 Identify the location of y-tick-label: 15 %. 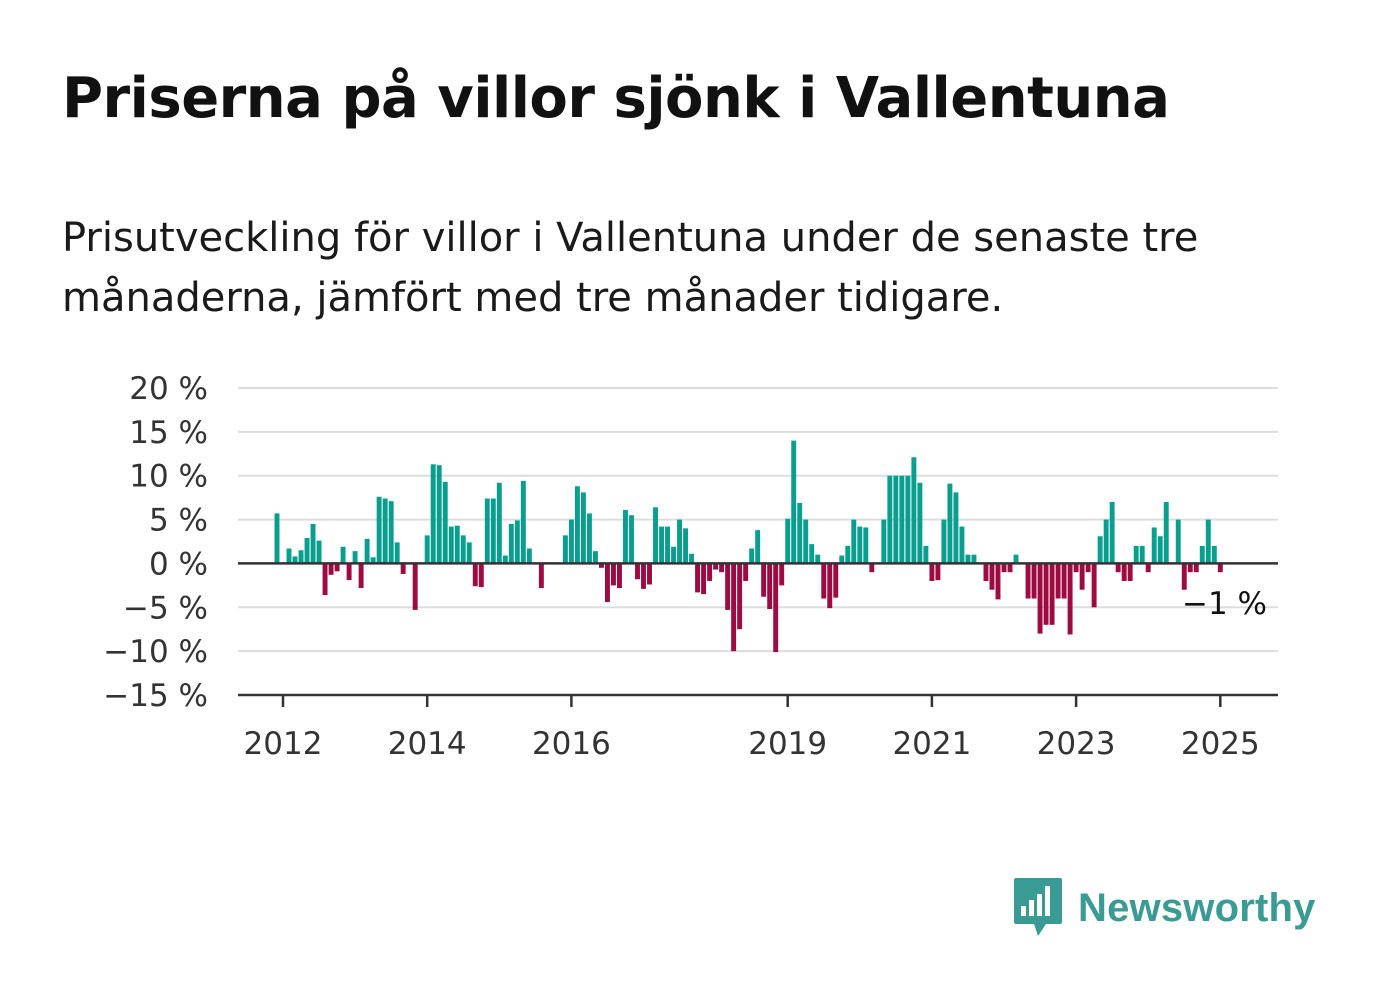
(168, 433).